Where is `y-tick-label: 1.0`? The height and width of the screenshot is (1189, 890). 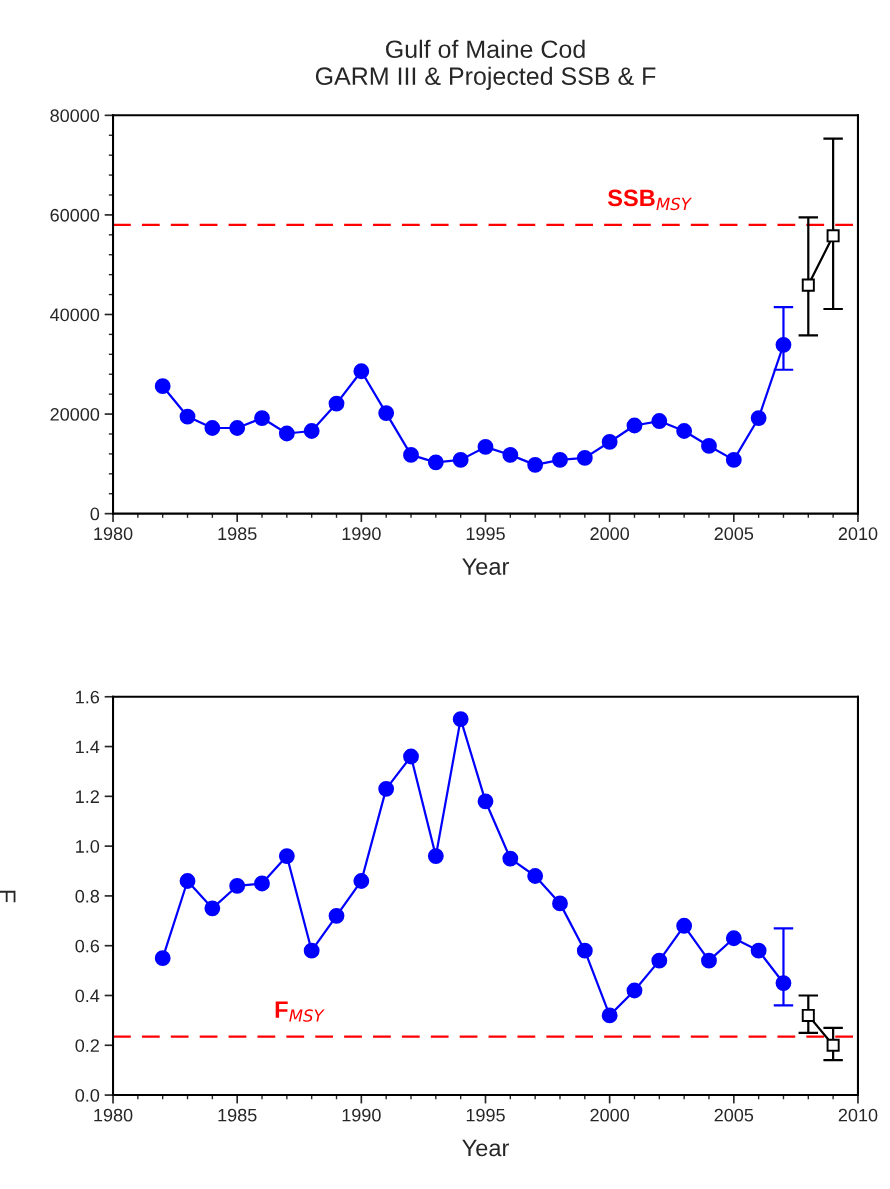
y-tick-label: 1.0 is located at coordinates (88, 846).